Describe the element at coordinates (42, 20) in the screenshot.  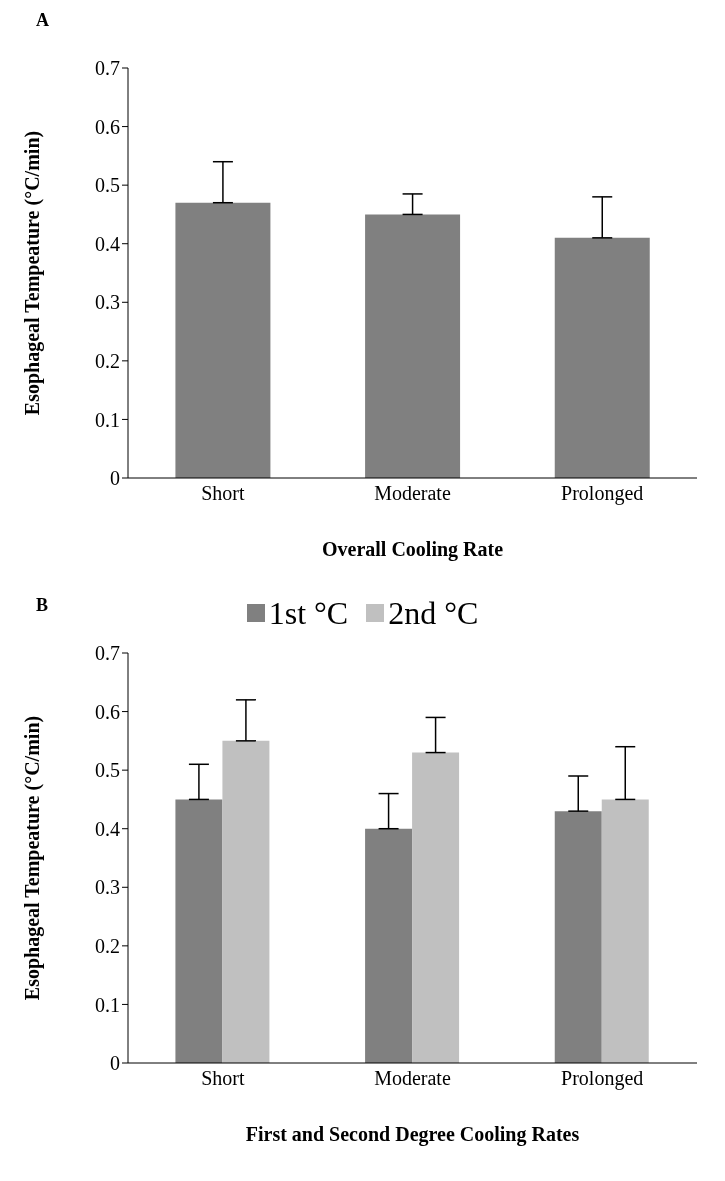
I see `text: A` at that location.